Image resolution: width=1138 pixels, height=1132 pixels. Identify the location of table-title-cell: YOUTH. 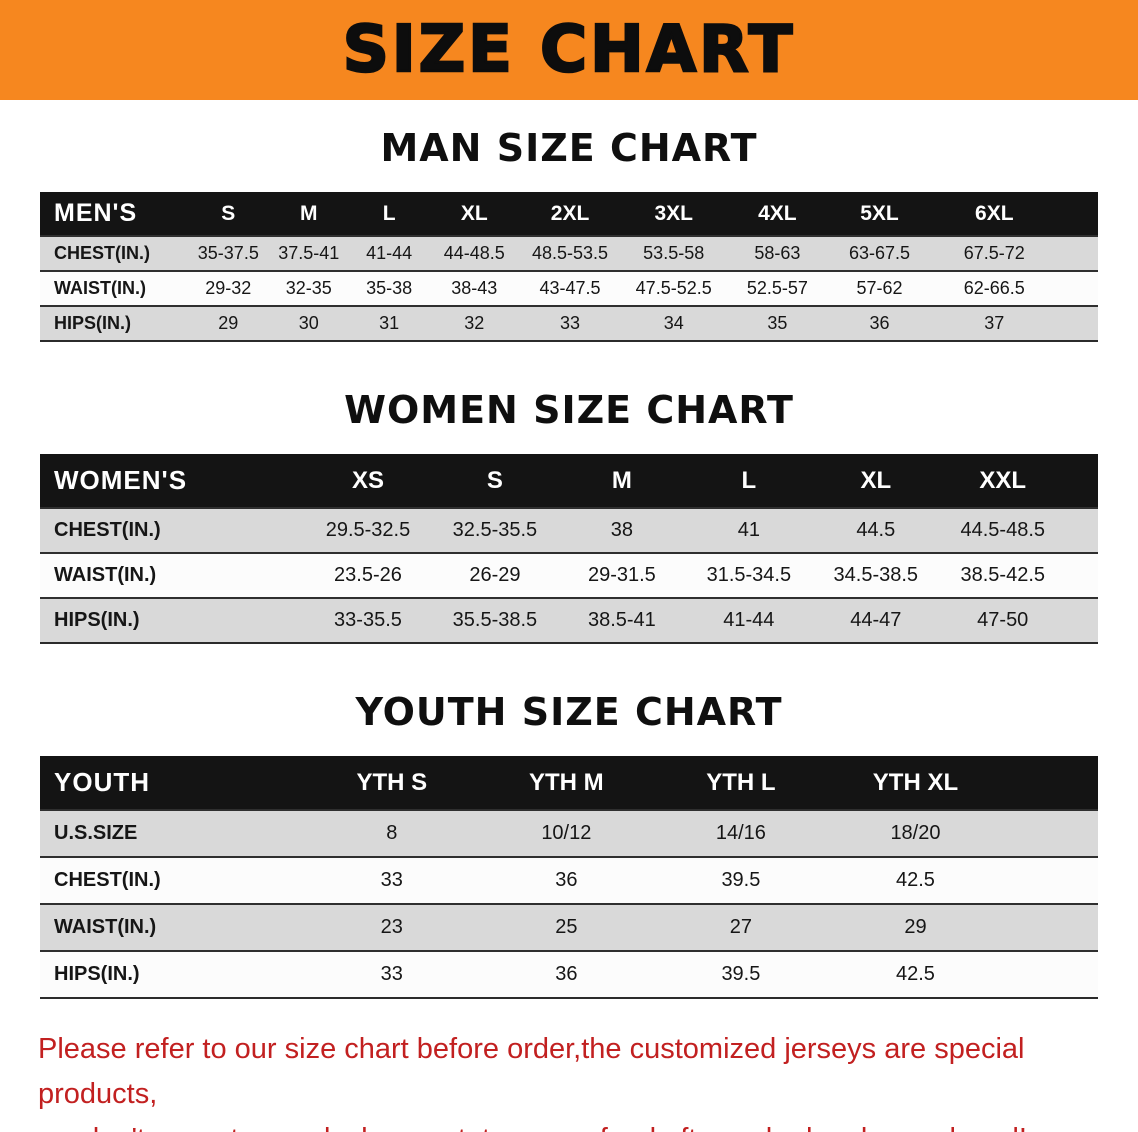
(102, 782).